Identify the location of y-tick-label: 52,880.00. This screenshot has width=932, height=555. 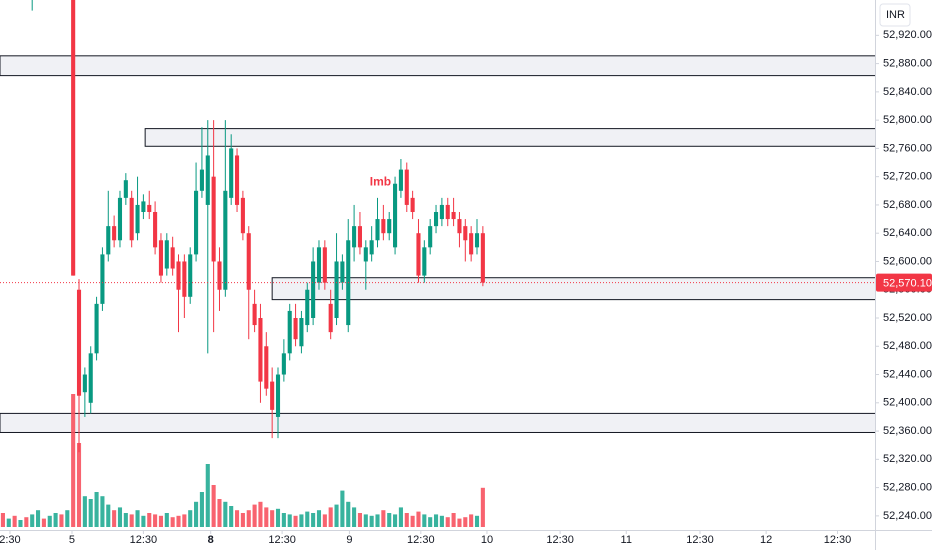
(907, 64).